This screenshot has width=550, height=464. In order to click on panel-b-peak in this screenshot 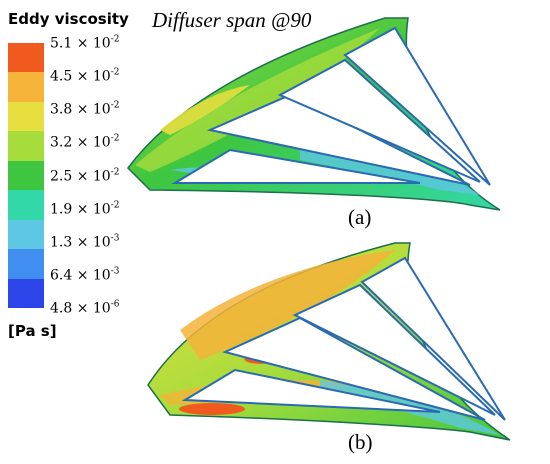, I will do `click(212, 409)`.